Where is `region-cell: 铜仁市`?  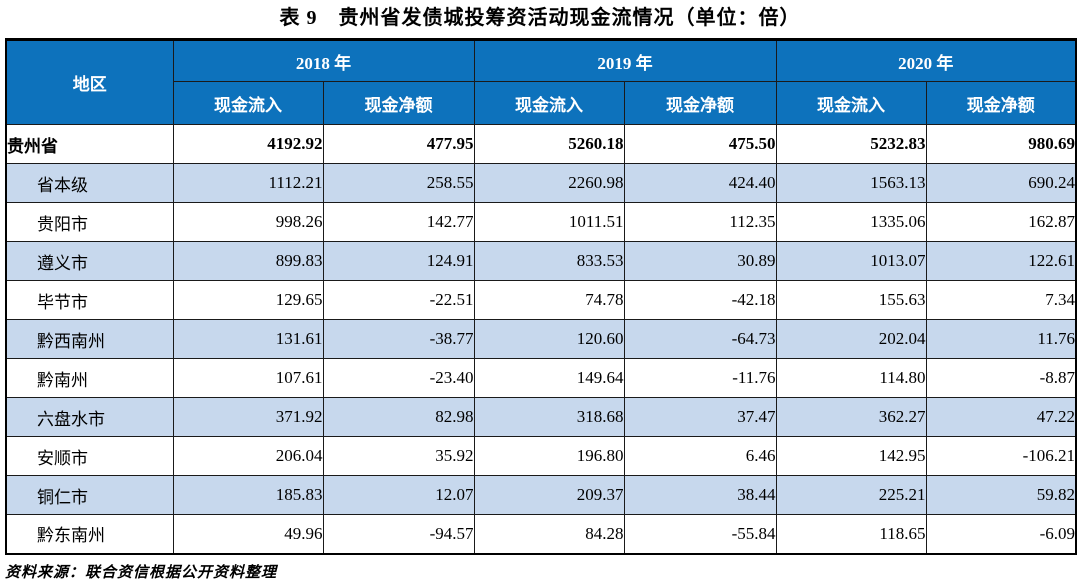
region-cell: 铜仁市 is located at coordinates (89, 495).